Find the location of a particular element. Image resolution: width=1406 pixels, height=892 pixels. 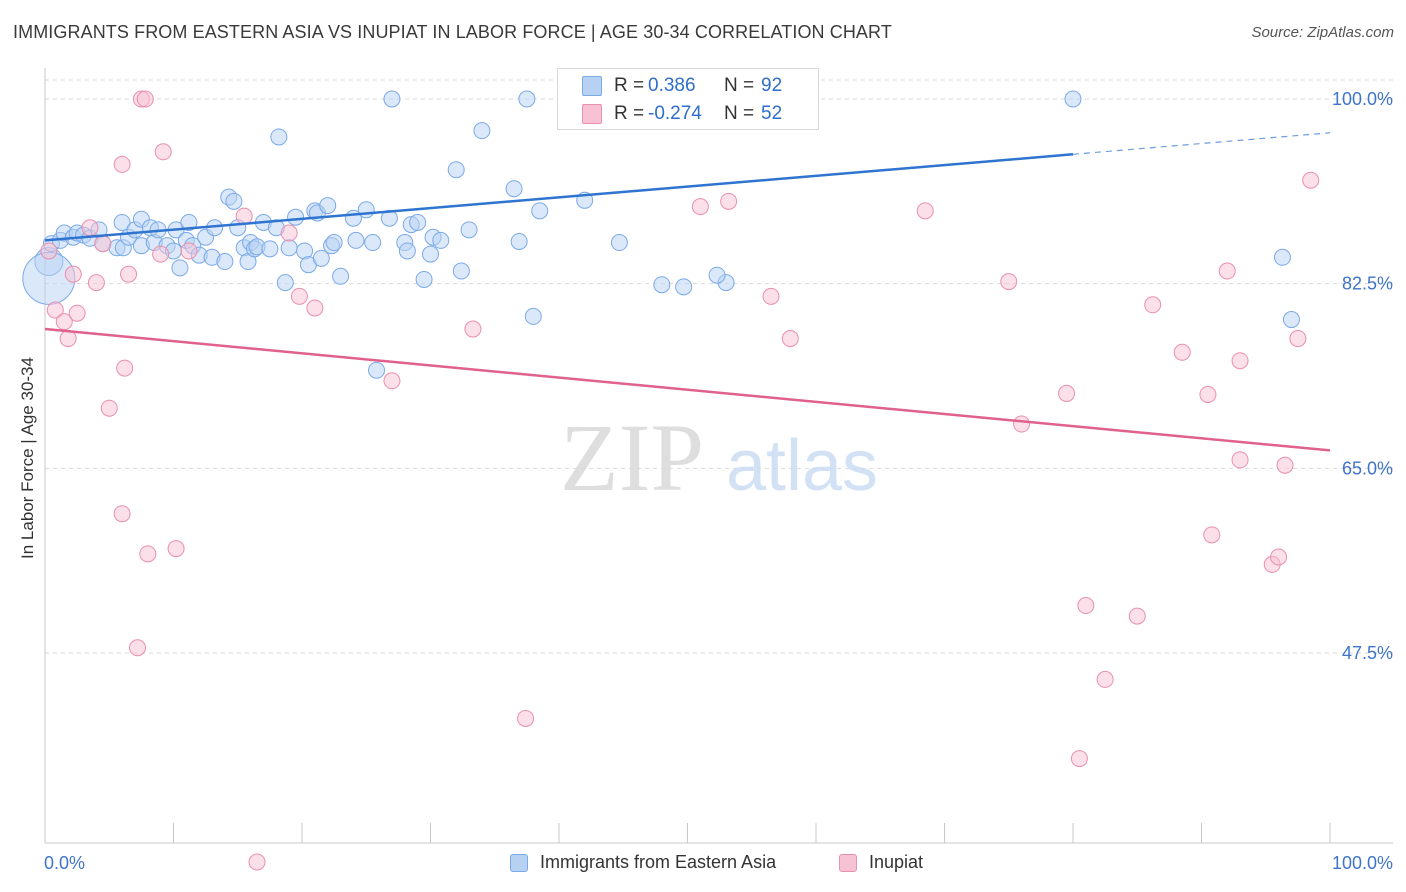

trend-line-eastern-asia is located at coordinates (559, 197).